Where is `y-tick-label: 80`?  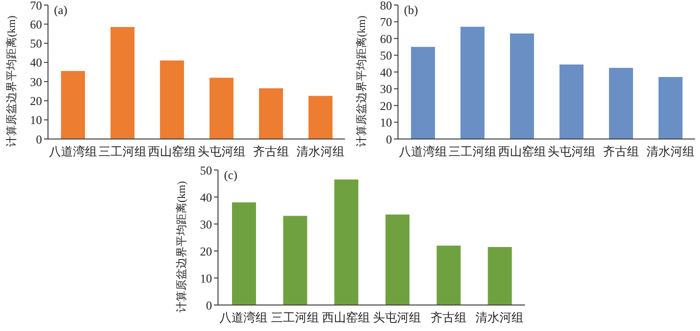 y-tick-label: 80 is located at coordinates (386, 6).